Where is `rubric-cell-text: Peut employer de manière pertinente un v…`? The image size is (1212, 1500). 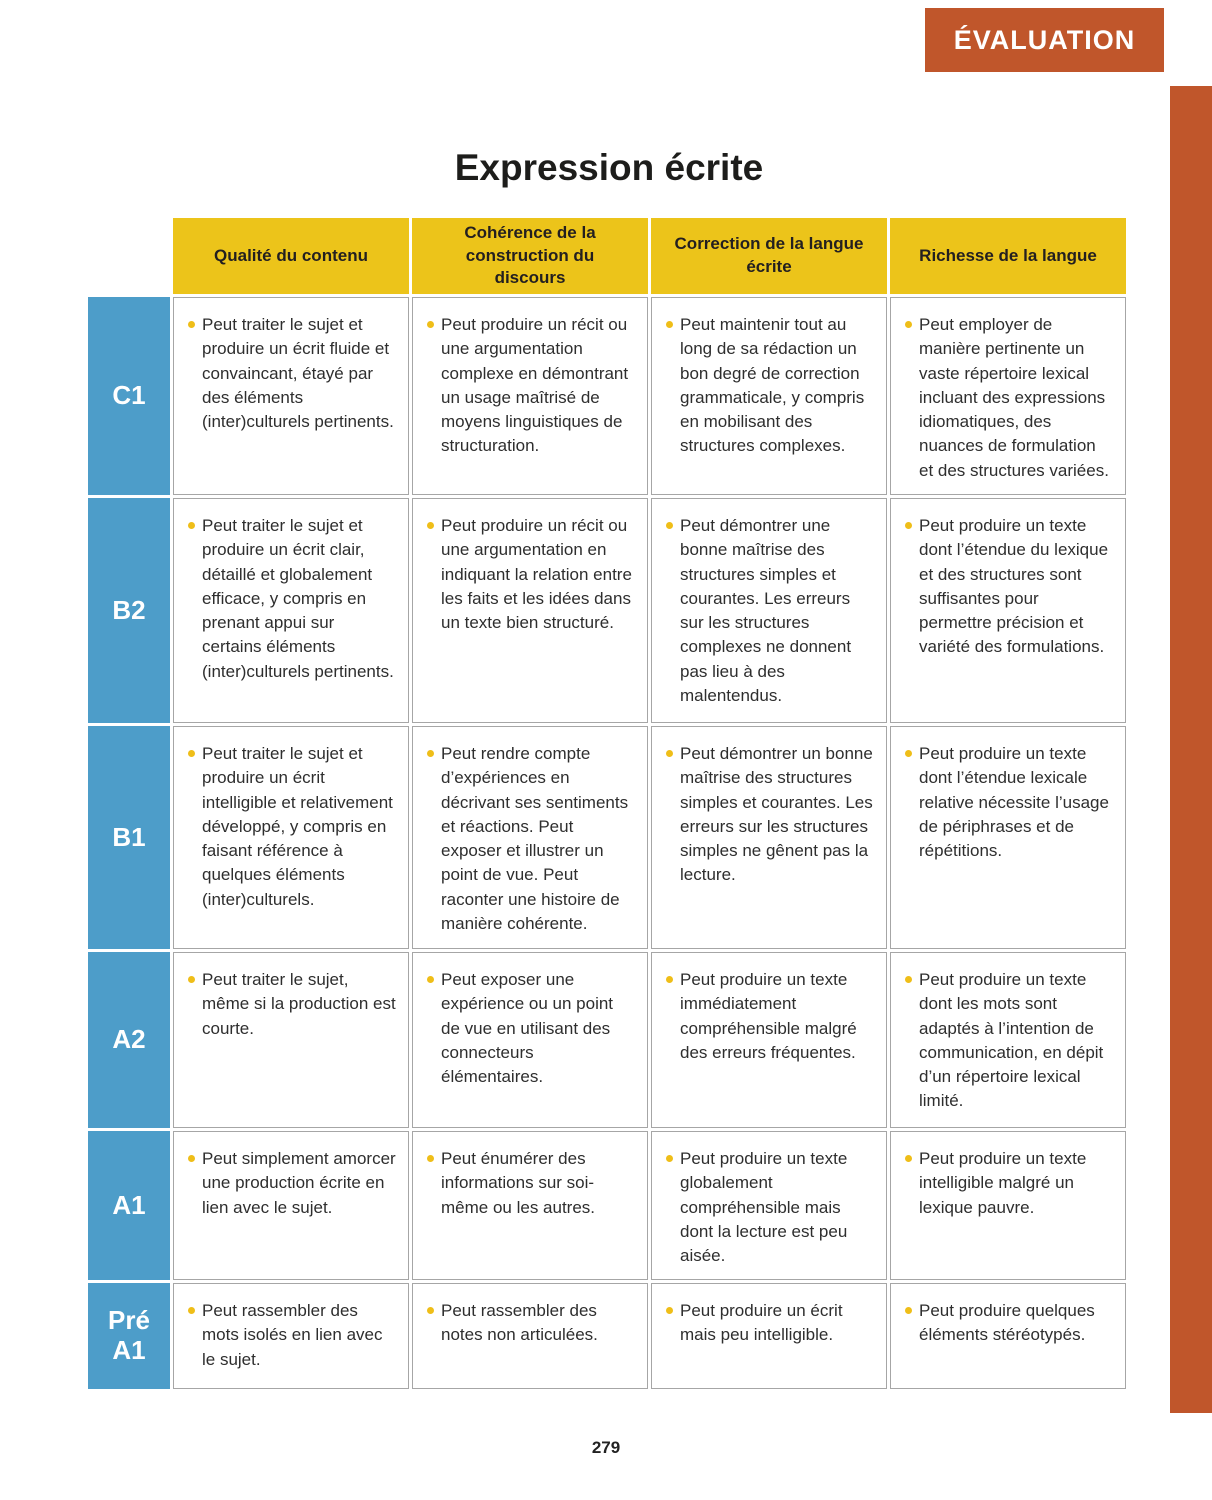
rubric-cell-text: Peut employer de manière pertinente un v… is located at coordinates (1014, 397).